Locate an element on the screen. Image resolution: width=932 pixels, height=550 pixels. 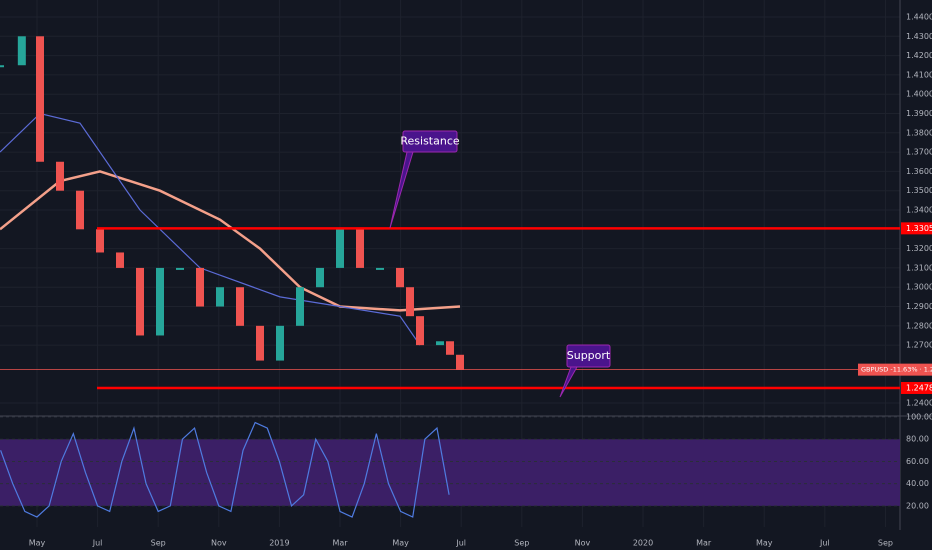
annotation-text: Resistance is located at coordinates (430, 141).